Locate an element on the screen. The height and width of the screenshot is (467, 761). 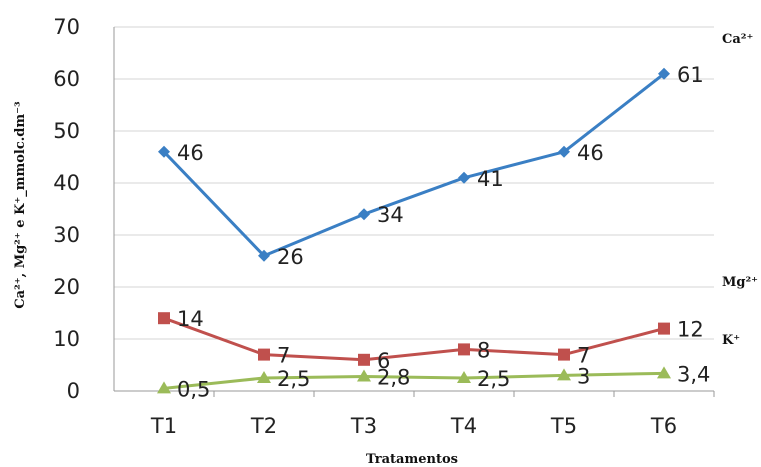
y-axis-title: Ca²⁺, Mg²⁺ e K⁺_mmolc.dm⁻³ is located at coordinates (20, 205).